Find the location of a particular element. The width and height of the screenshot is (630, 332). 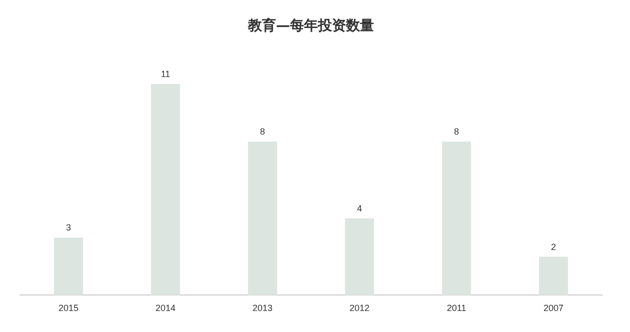

data-label: 11 is located at coordinates (165, 73).